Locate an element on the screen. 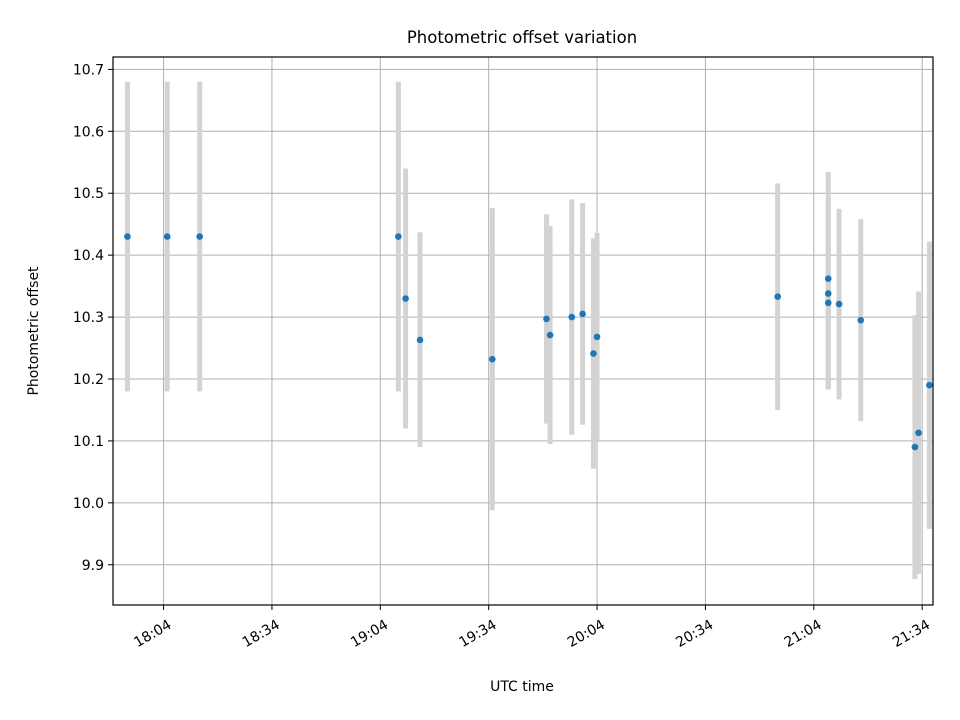 This screenshot has width=960, height=720. x-axis-ticks: 18:04 18:34 19:04 19:34 20:04 20:34 21:04 21:34 is located at coordinates (532, 628).